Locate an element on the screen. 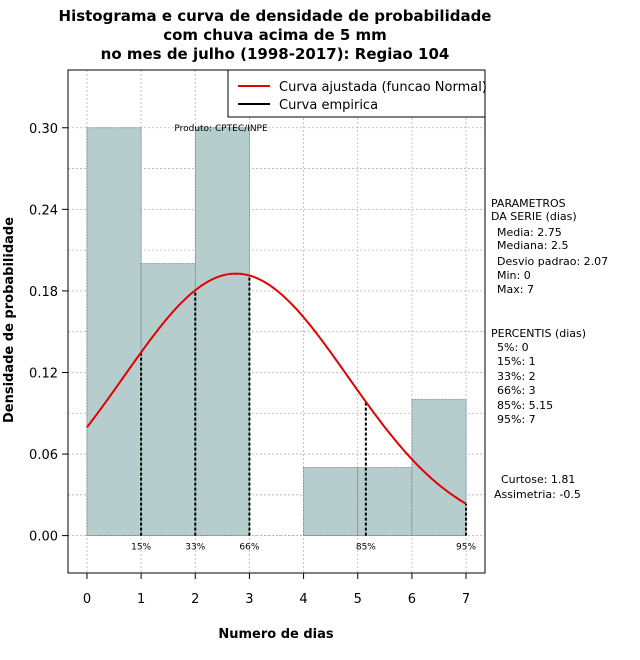 Image resolution: width=640 pixels, height=660 pixels. legend-box is located at coordinates (356, 93).